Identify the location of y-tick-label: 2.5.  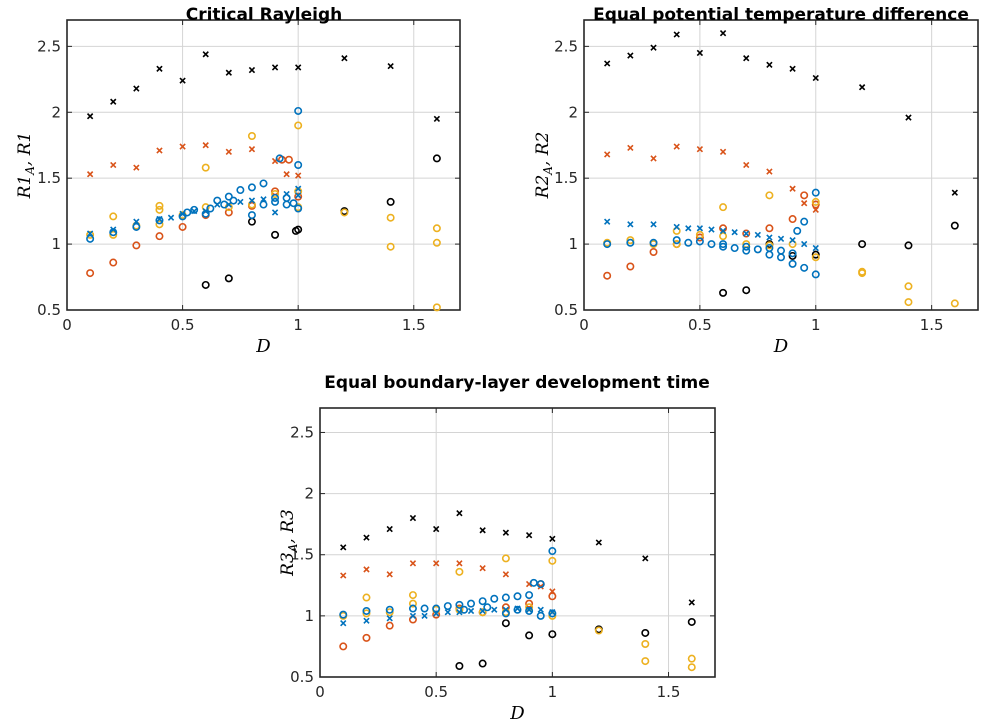
(49, 46).